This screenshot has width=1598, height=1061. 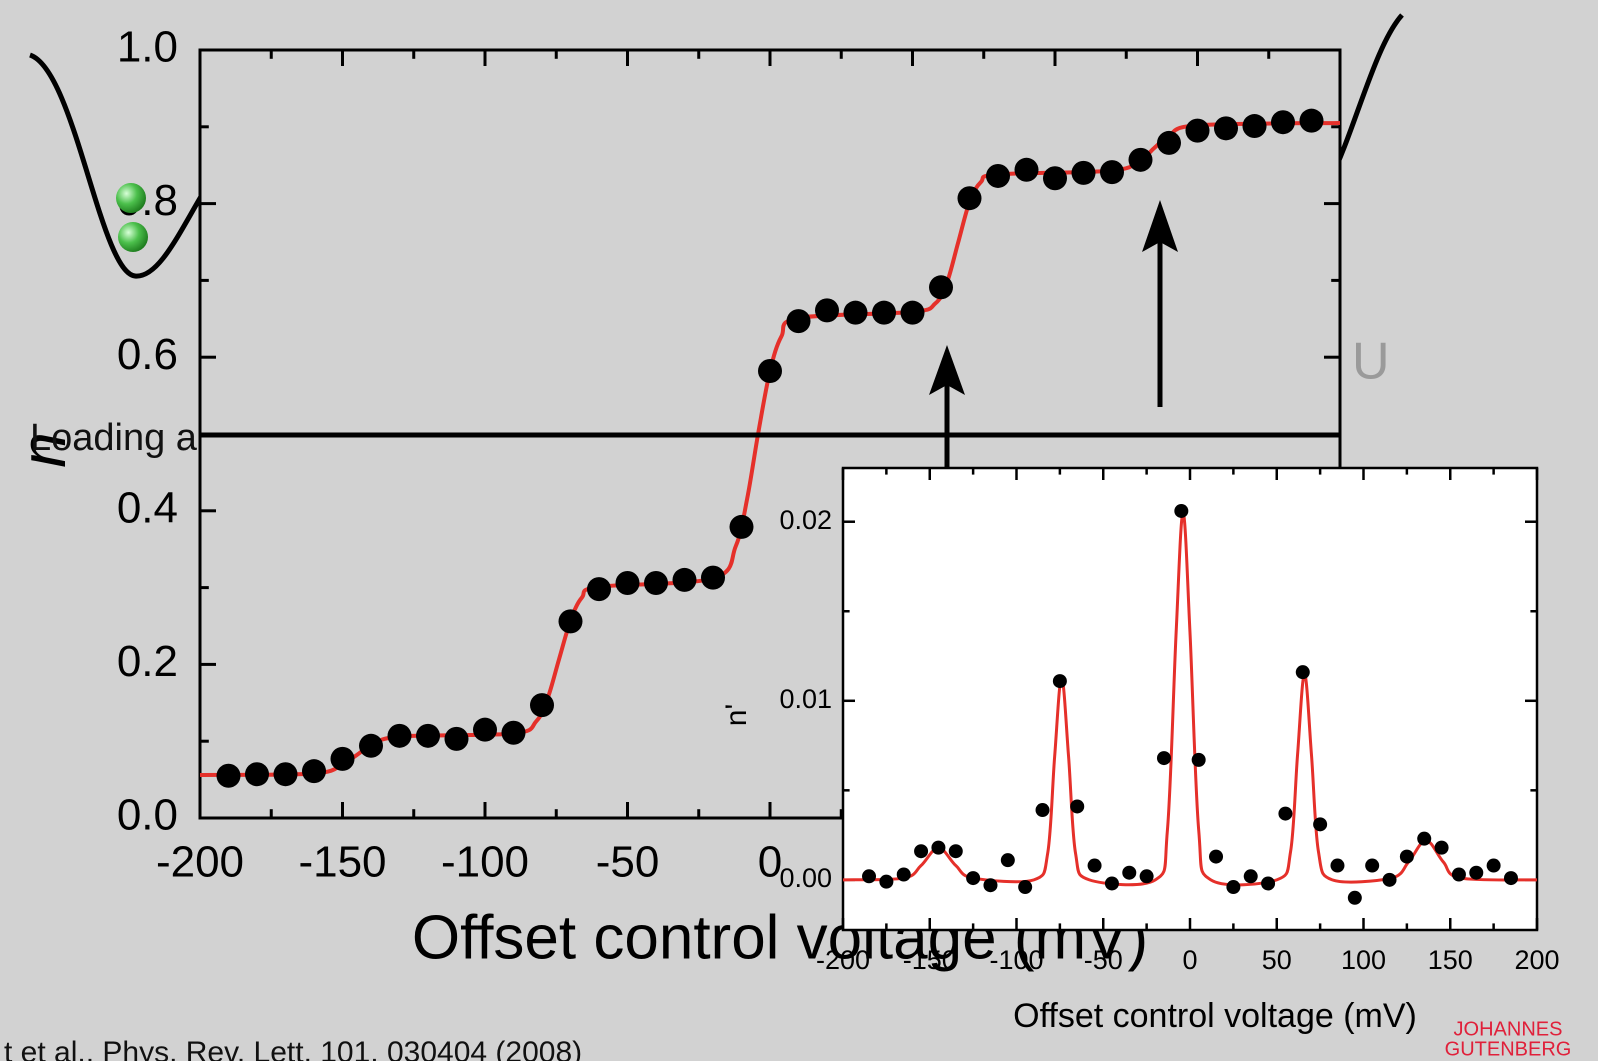 I want to click on arrow-head, so click(x=947, y=370).